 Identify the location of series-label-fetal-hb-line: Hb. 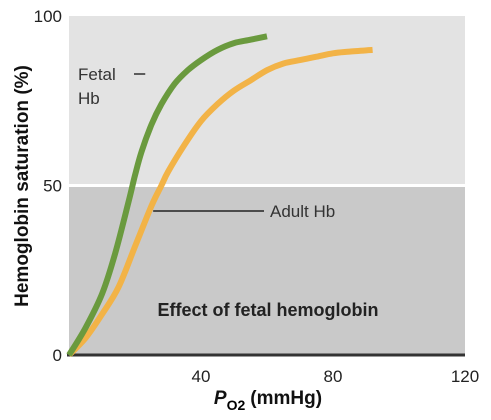
(89, 98).